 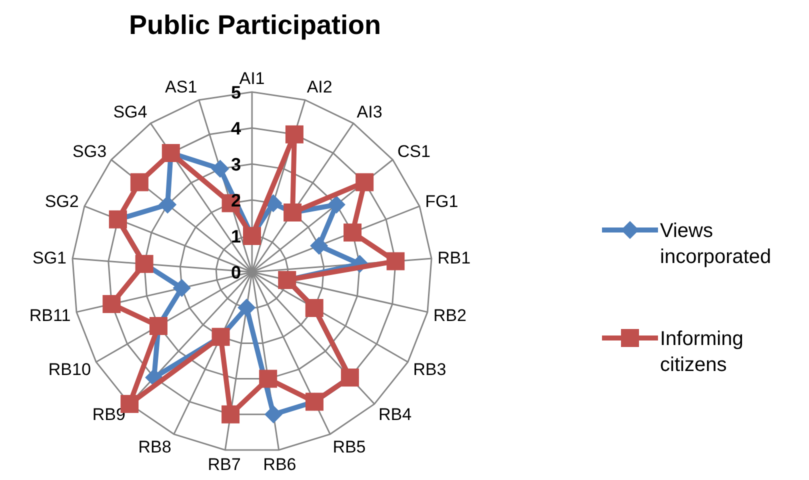 I want to click on legend-label: Views incorporated, so click(x=716, y=244).